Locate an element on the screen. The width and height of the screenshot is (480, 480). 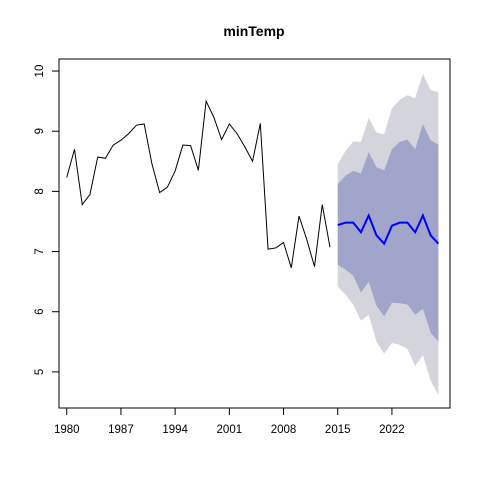
x-tick-label: 2008 is located at coordinates (284, 430).